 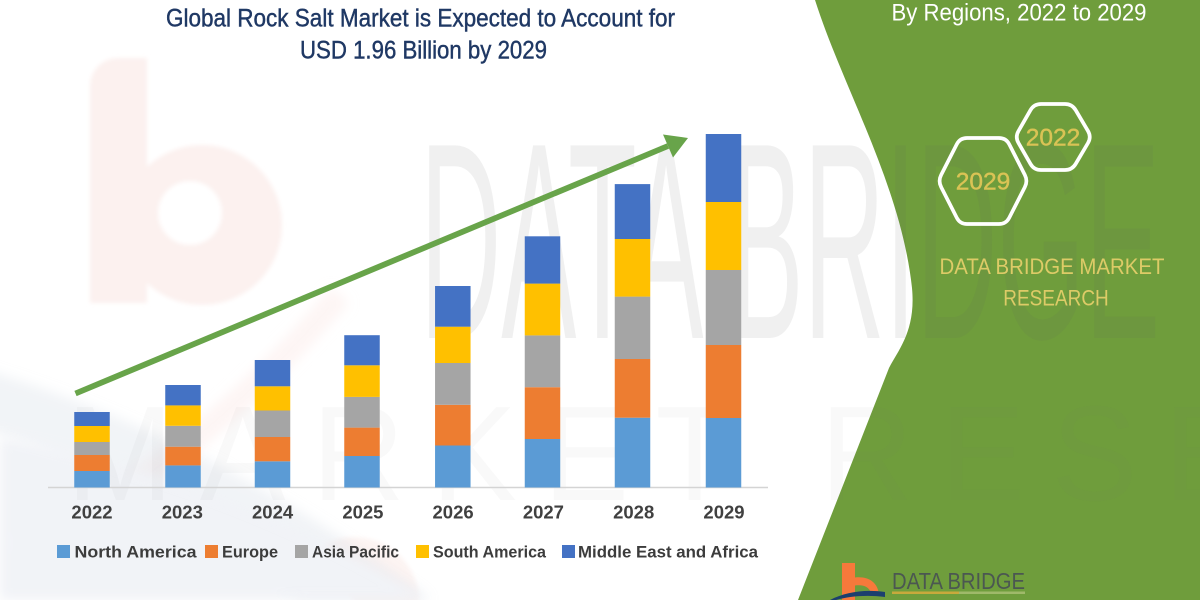 I want to click on svg-text: DATA BRIDGE, so click(x=958, y=581).